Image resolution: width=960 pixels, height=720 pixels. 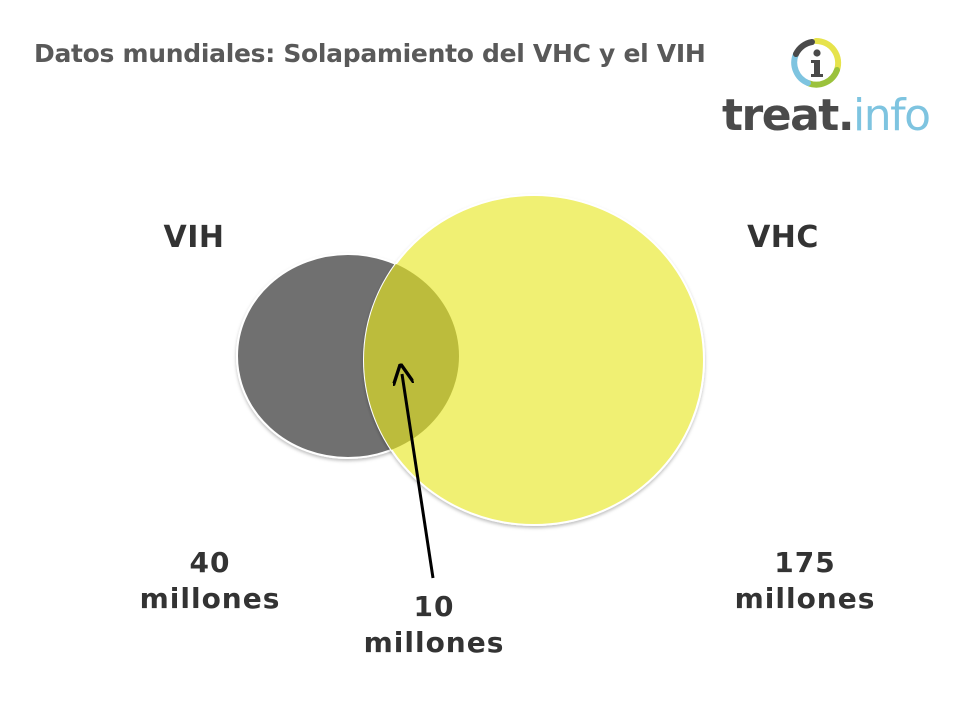 What do you see at coordinates (210, 562) in the screenshot?
I see `hiv-count-number: 40` at bounding box center [210, 562].